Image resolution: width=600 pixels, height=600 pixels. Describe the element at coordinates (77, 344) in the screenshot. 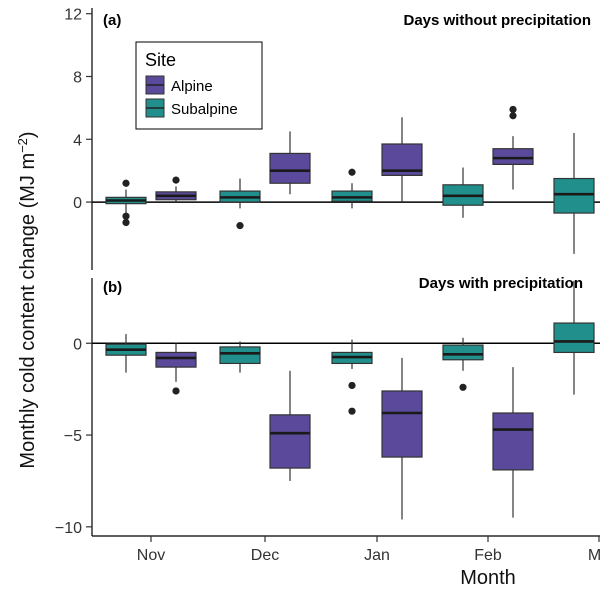

I see `panel-b-y-tick-label: 0` at that location.